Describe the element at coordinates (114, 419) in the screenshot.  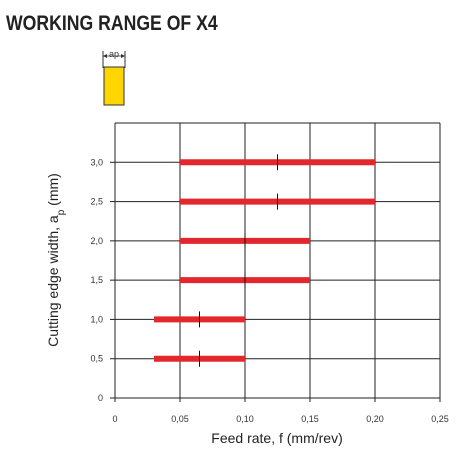
I see `x-tick-label: 0` at that location.